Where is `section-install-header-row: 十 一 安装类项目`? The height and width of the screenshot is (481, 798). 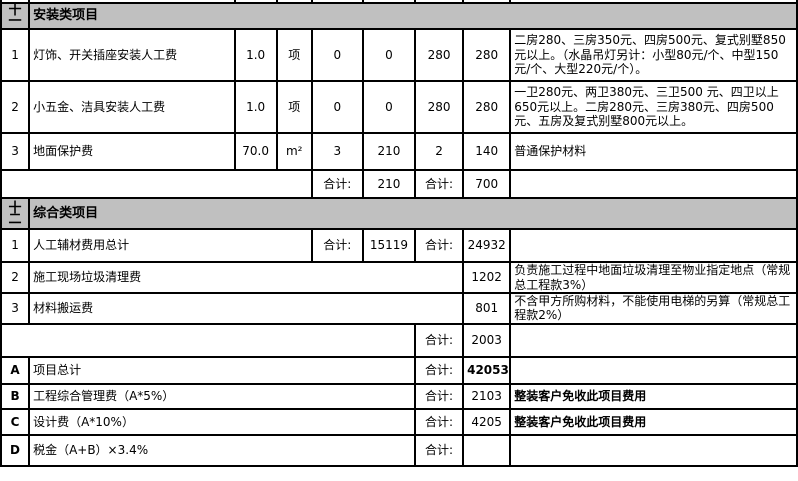 section-install-header-row: 十 一 安装类项目 is located at coordinates (399, 16).